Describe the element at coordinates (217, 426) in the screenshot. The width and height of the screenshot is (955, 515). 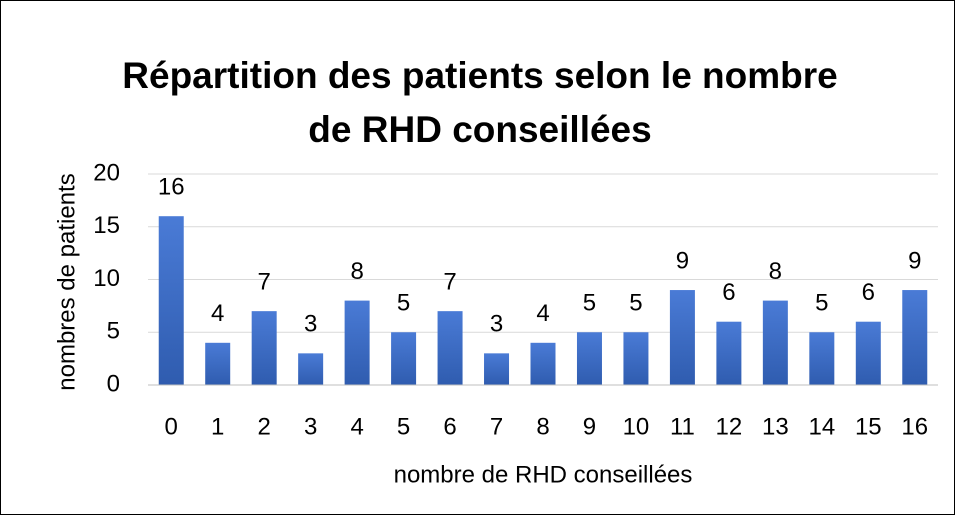
I see `x-tick-label: 1` at that location.